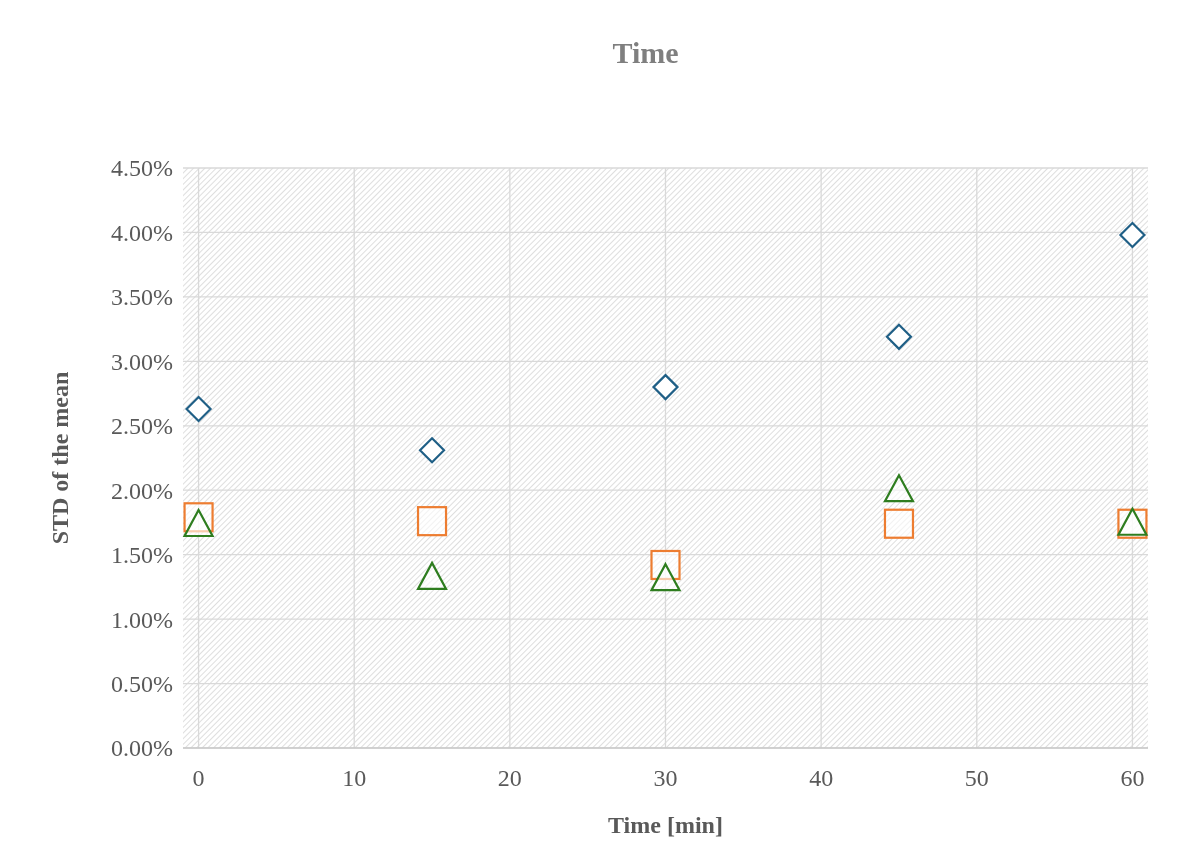 The height and width of the screenshot is (865, 1191). What do you see at coordinates (198, 778) in the screenshot?
I see `x-tick-label: 0` at bounding box center [198, 778].